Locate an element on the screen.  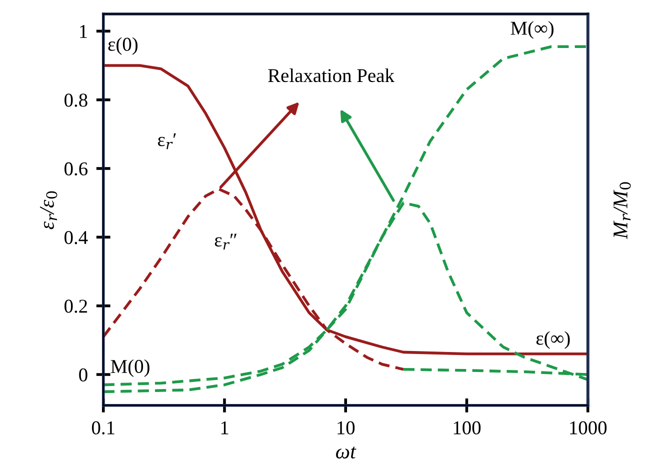
annotation: ε$_{r}$′ is located at coordinates (167, 141).